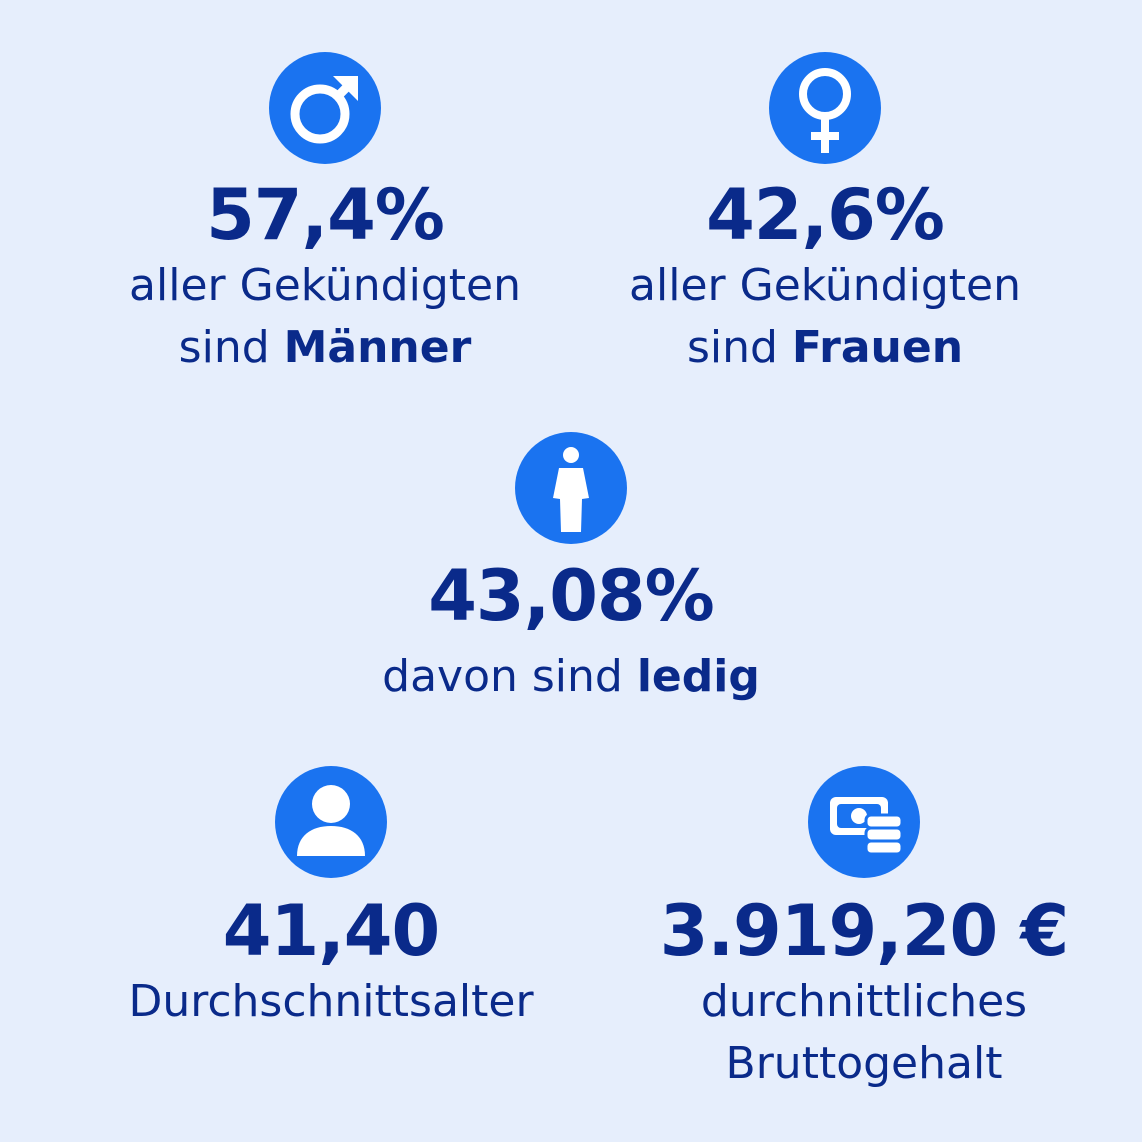  What do you see at coordinates (571, 596) in the screenshot?
I see `stat-single-value: 43,08%` at bounding box center [571, 596].